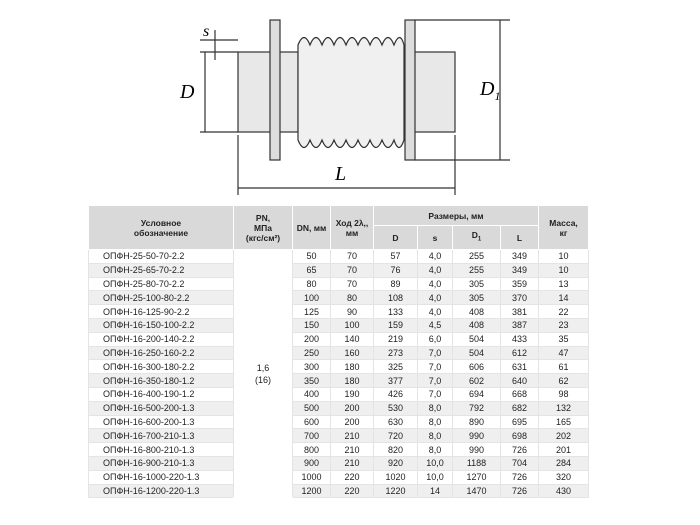 Image resolution: width=700 pixels, height=525 pixels. I want to click on pn-value: 1,6 (16), so click(263, 373).